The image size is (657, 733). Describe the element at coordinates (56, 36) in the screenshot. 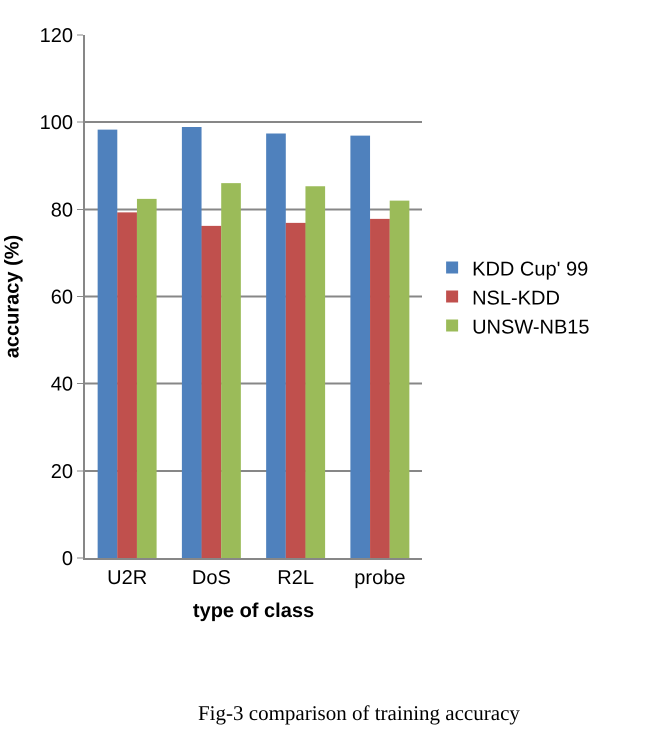

I see `y-tick-label: 120` at that location.